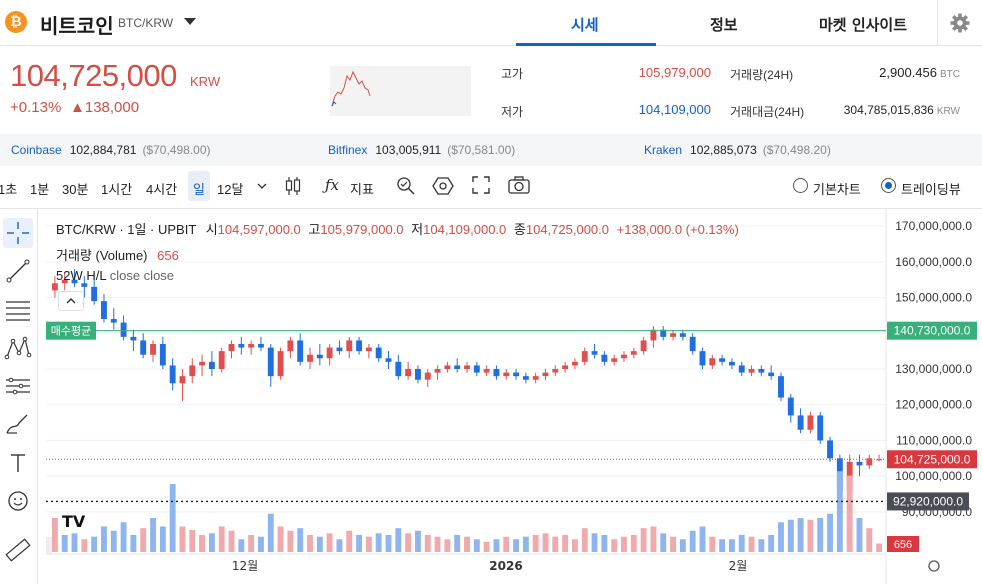 The image size is (982, 584). Describe the element at coordinates (837, 189) in the screenshot. I see `basic-chart-label: 기본차트` at that location.